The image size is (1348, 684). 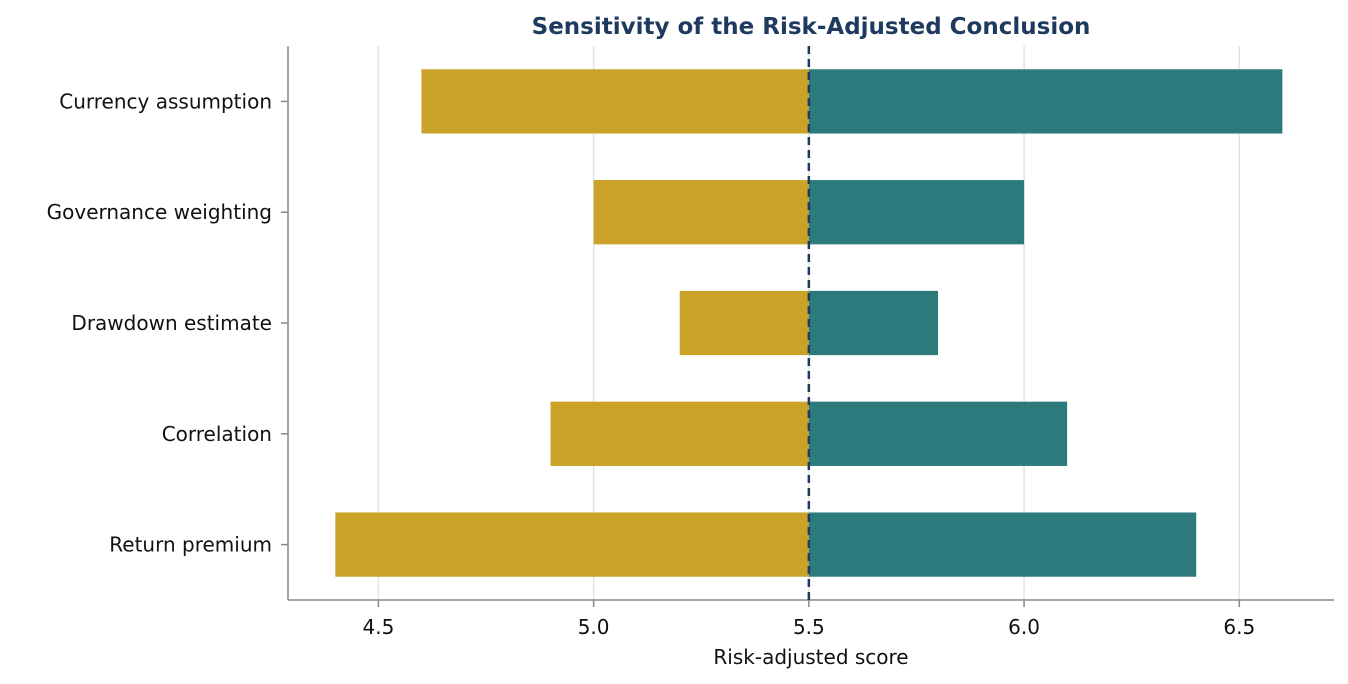 What do you see at coordinates (809, 627) in the screenshot?
I see `x-tick-label: 5.5` at bounding box center [809, 627].